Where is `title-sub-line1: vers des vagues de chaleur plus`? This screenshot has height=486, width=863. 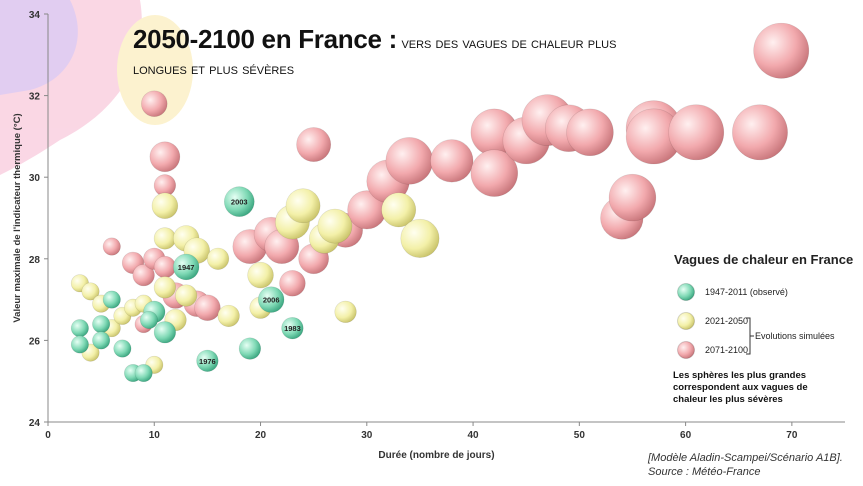 title-sub-line1: vers des vagues de chaleur plus is located at coordinates (509, 43).